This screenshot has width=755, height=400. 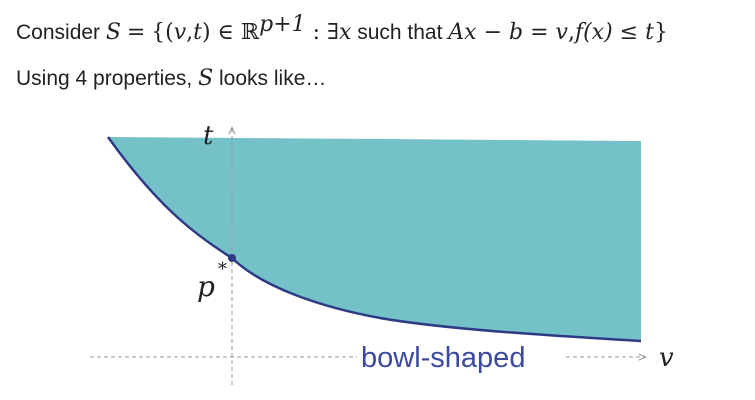 I want to click on set-symbol-S: S, so click(x=113, y=32).